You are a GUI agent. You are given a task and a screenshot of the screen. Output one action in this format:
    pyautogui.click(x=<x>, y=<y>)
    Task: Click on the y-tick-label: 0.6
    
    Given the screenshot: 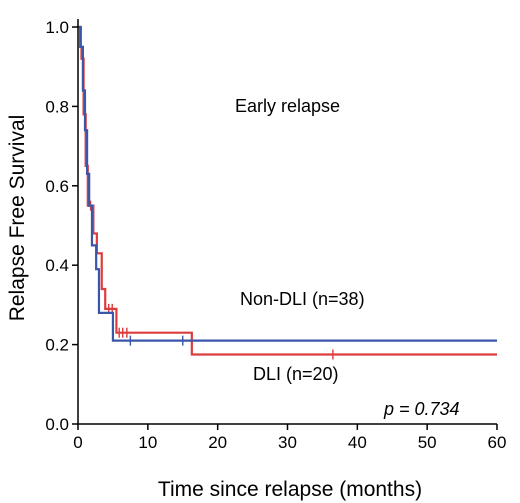 What is the action you would take?
    pyautogui.click(x=57, y=186)
    